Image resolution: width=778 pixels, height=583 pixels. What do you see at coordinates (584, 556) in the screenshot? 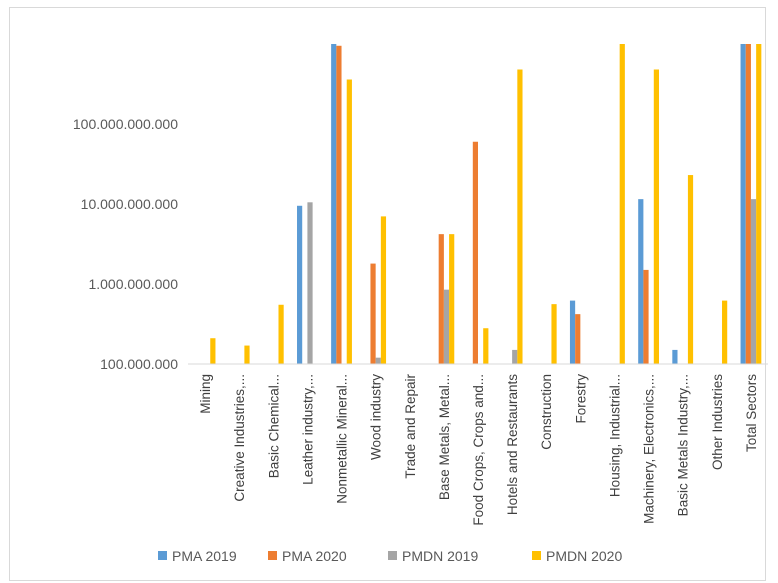
I see `legend-label: PMDN 2020` at bounding box center [584, 556].